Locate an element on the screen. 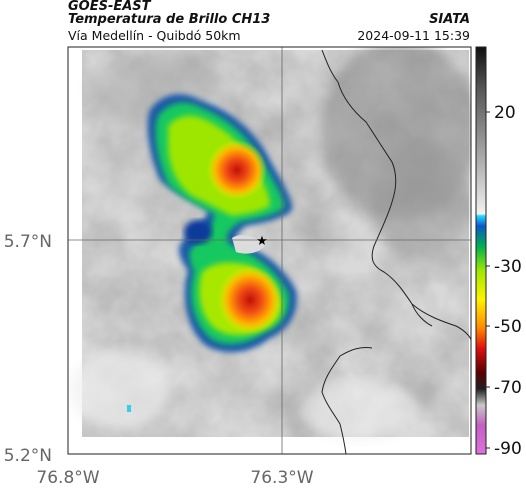  timestamp-label: 2024-09-11 15:39 is located at coordinates (413, 35).